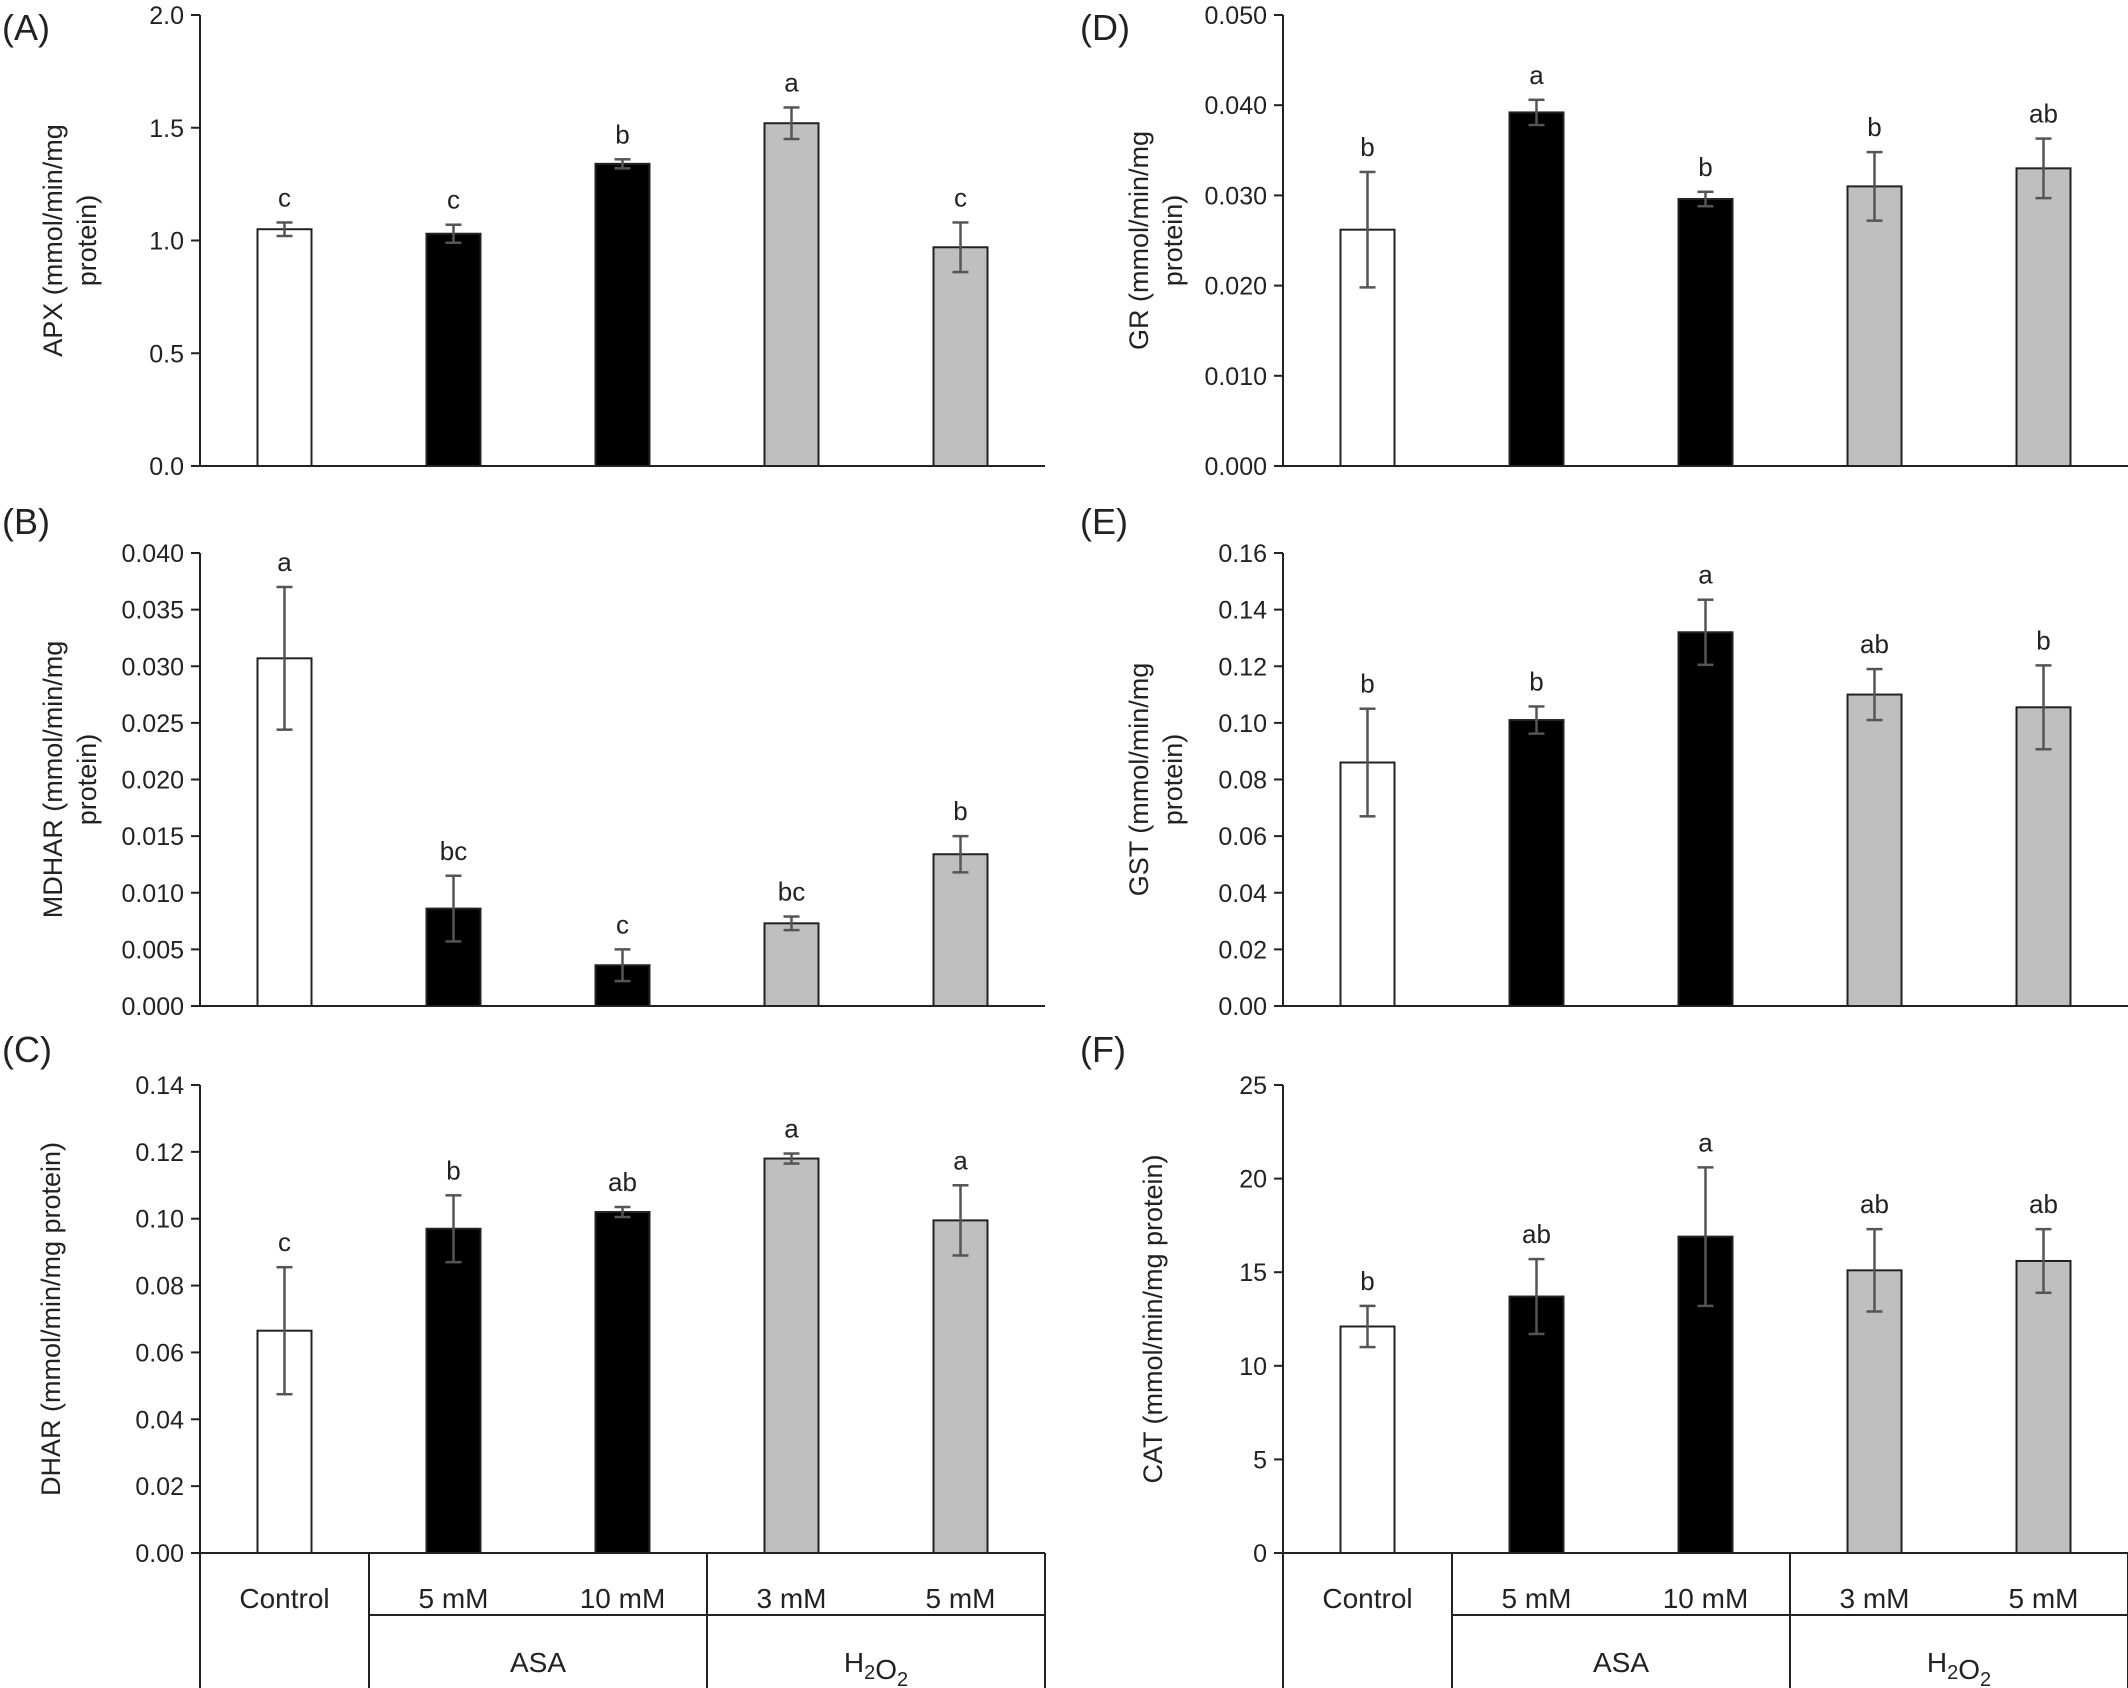 This screenshot has height=1688, width=2128. What do you see at coordinates (152, 611) in the screenshot?
I see `y-tick-label: 0.035` at bounding box center [152, 611].